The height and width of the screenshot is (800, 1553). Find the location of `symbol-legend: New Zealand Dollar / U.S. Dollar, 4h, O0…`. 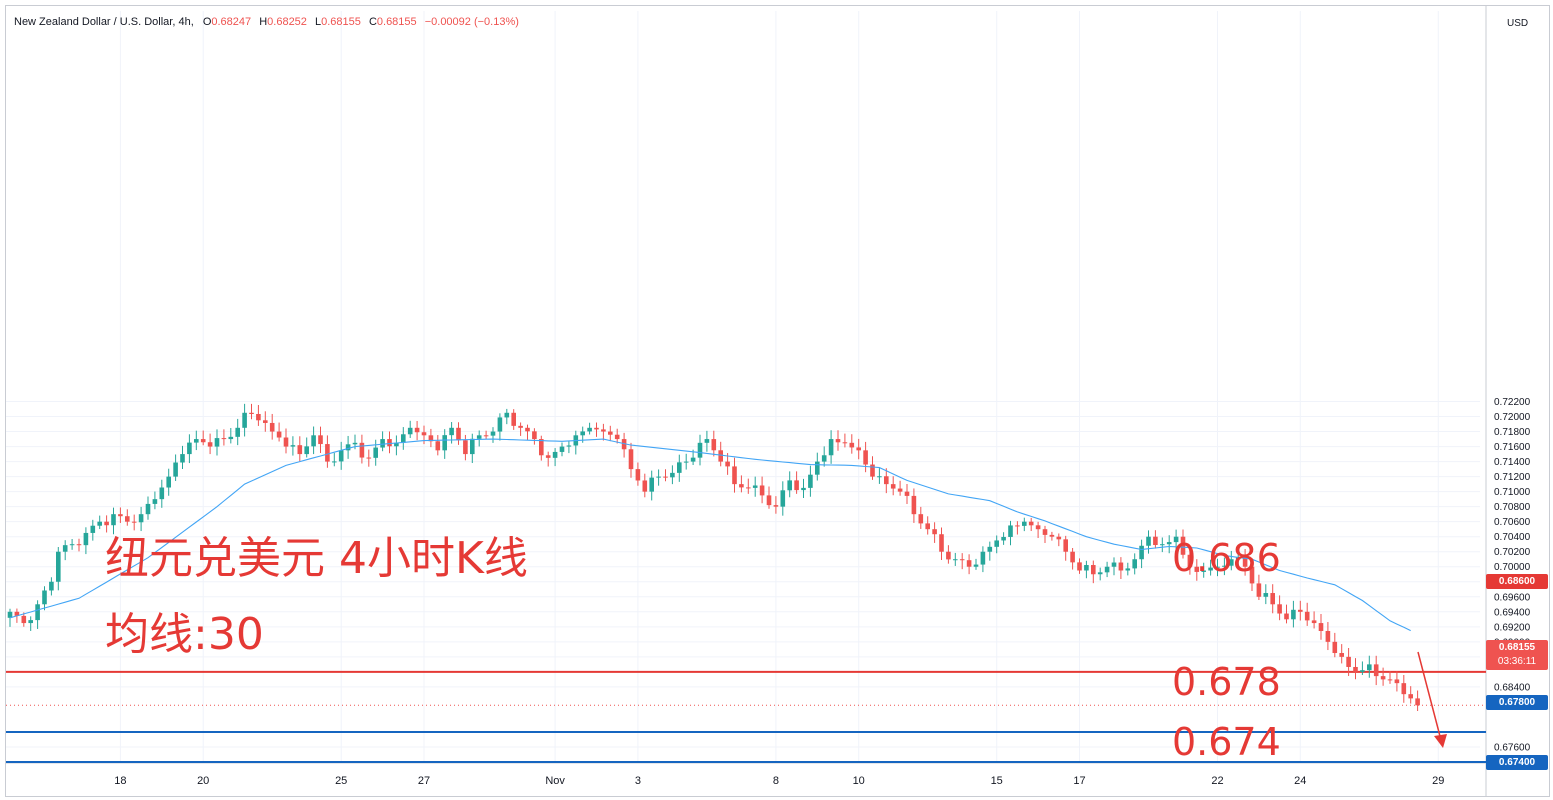

symbol-legend: New Zealand Dollar / U.S. Dollar, 4h, O0… is located at coordinates (269, 22).